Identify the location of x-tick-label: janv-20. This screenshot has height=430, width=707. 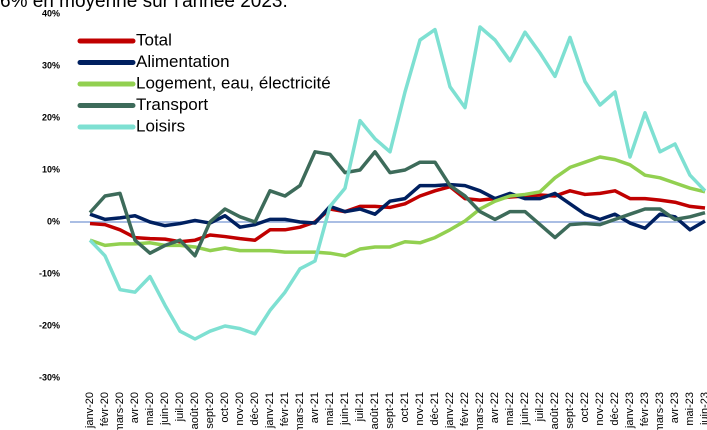
(90, 410).